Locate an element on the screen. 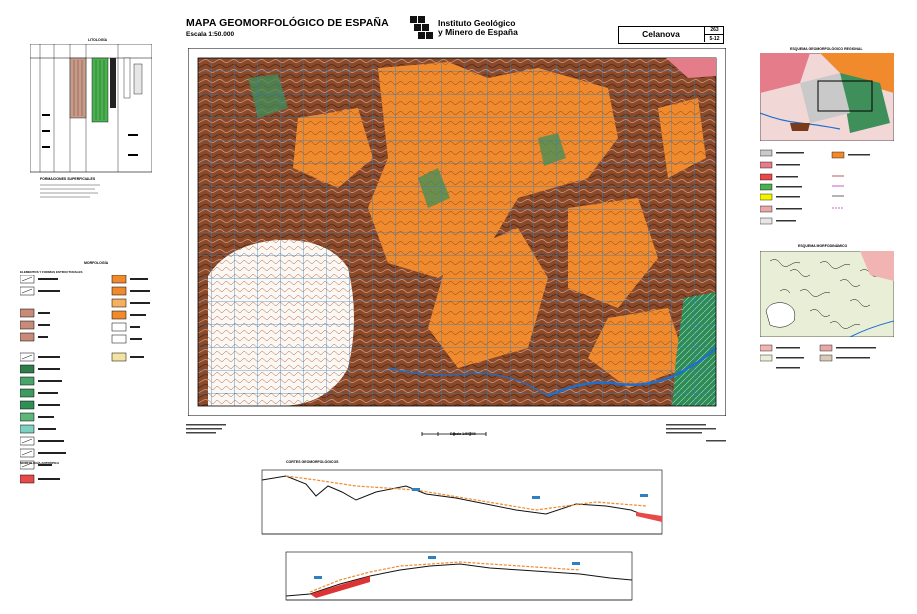  igme-logo-icon is located at coordinates (421, 27).